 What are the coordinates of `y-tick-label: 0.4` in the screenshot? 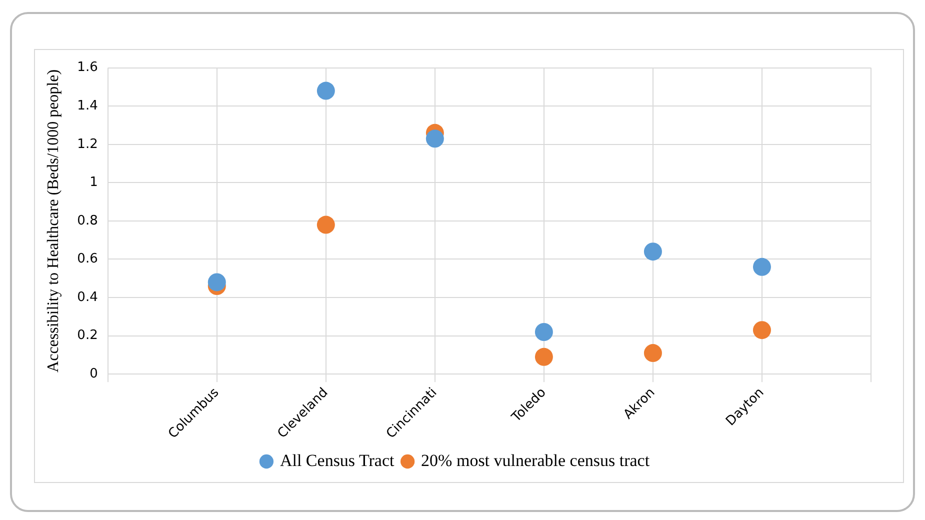 It's located at (87, 297).